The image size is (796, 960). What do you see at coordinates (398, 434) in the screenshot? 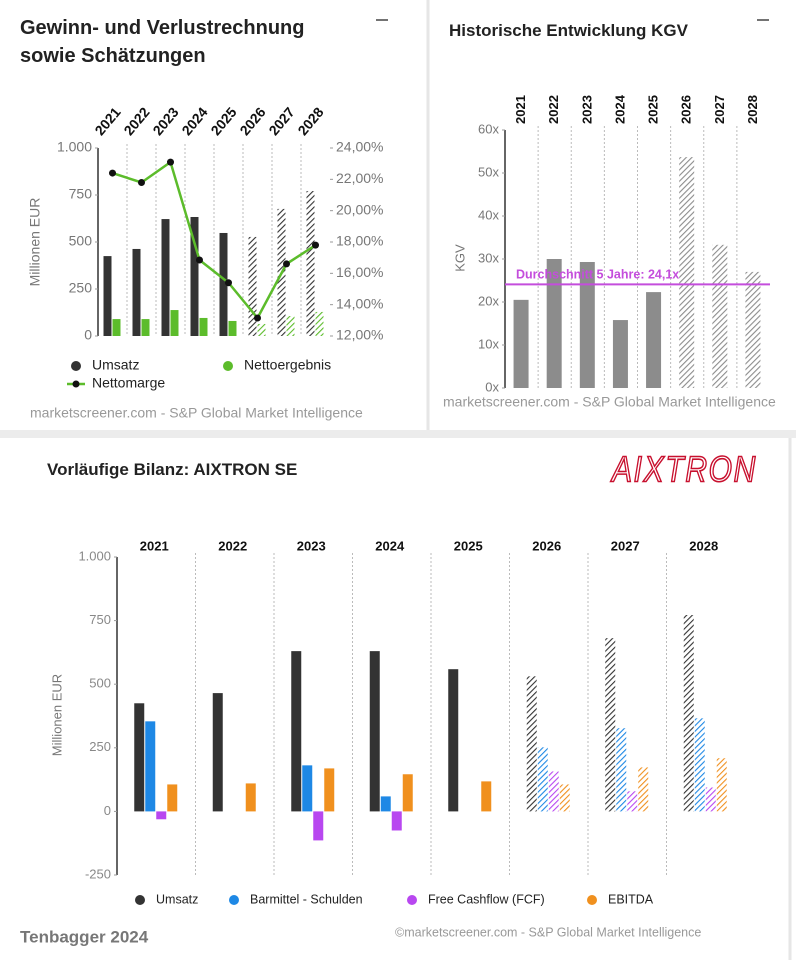
I see `panel-divider` at bounding box center [398, 434].